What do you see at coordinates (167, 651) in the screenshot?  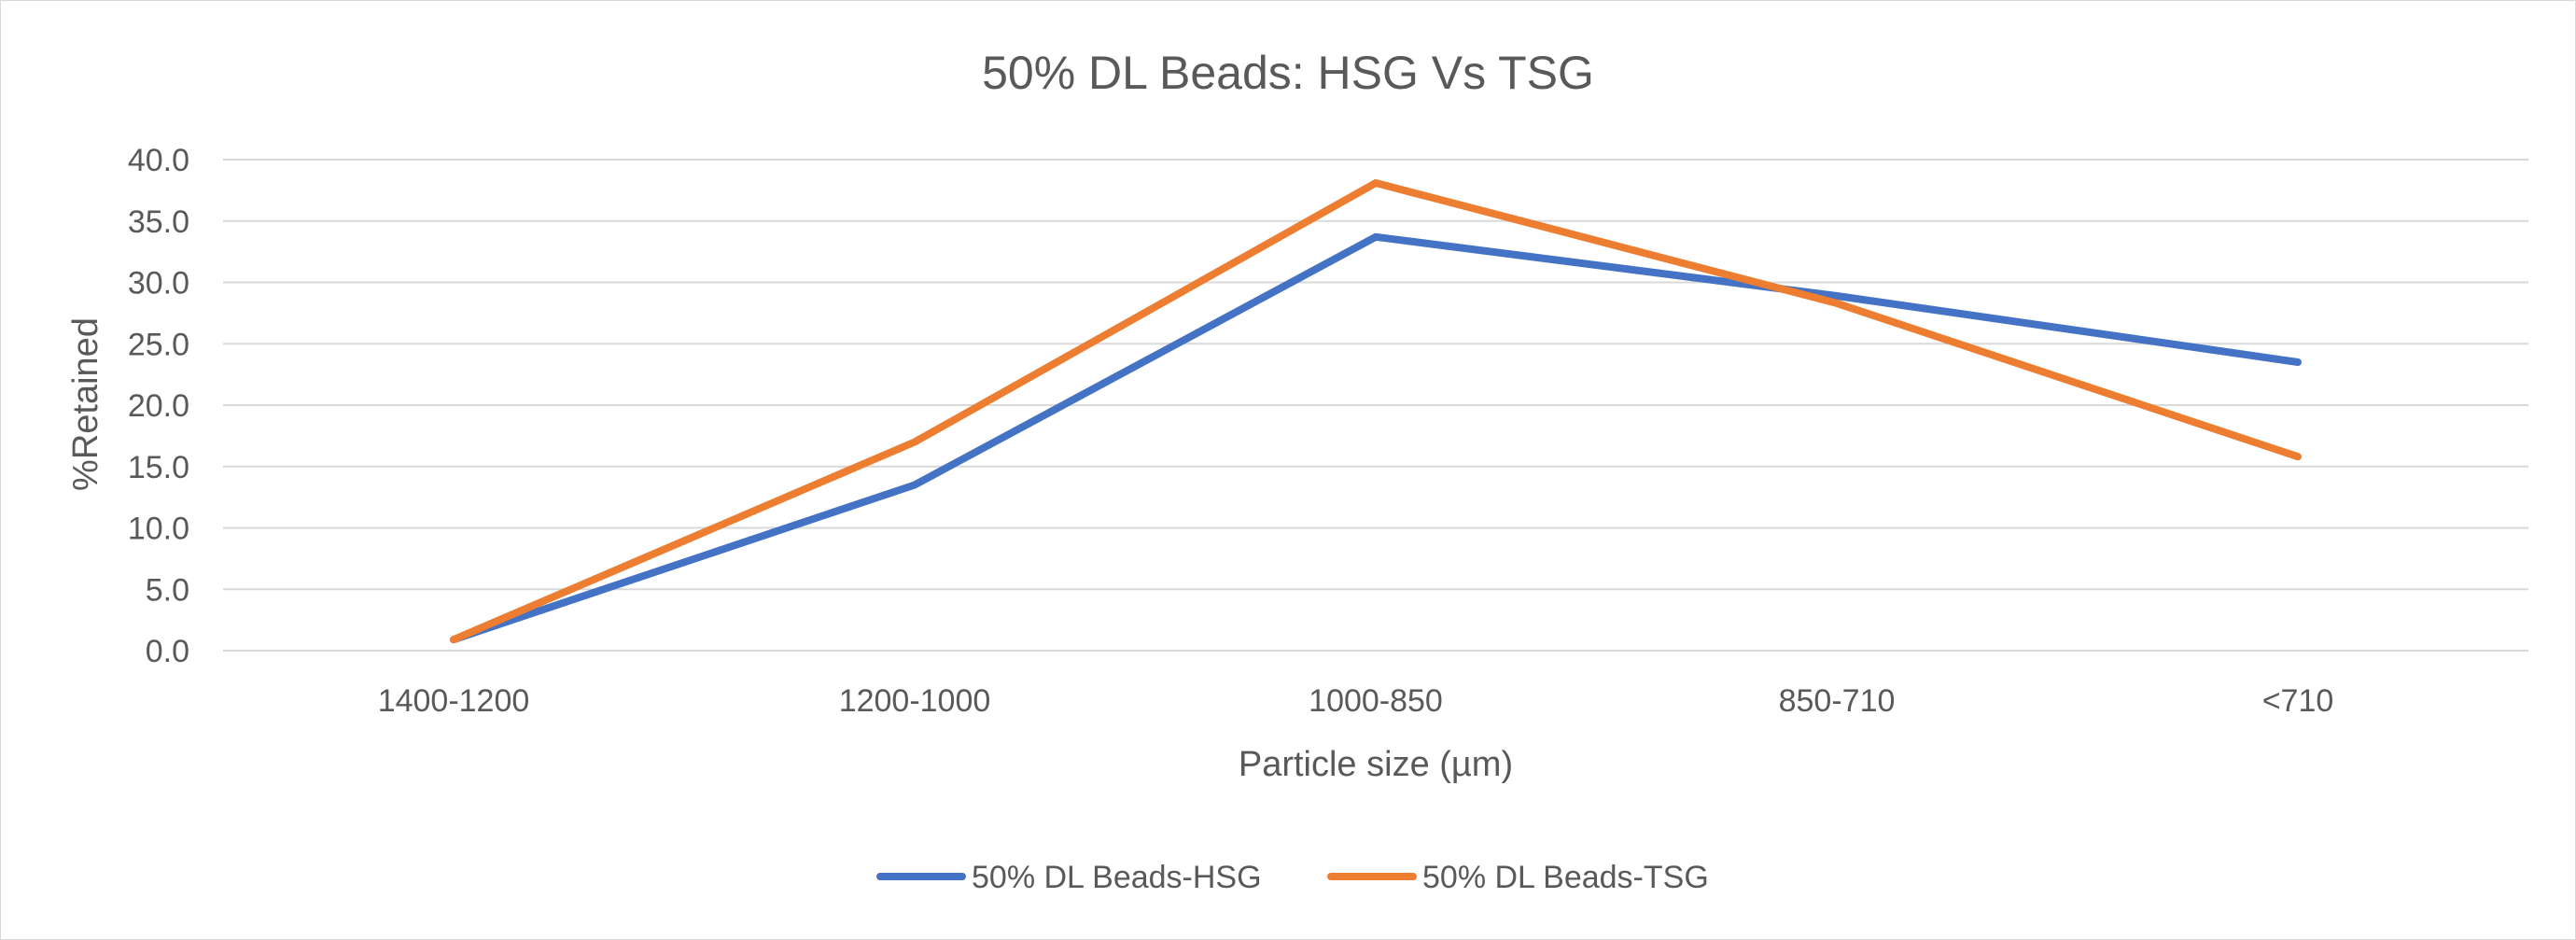 I see `y-tick-label: 0.0` at bounding box center [167, 651].